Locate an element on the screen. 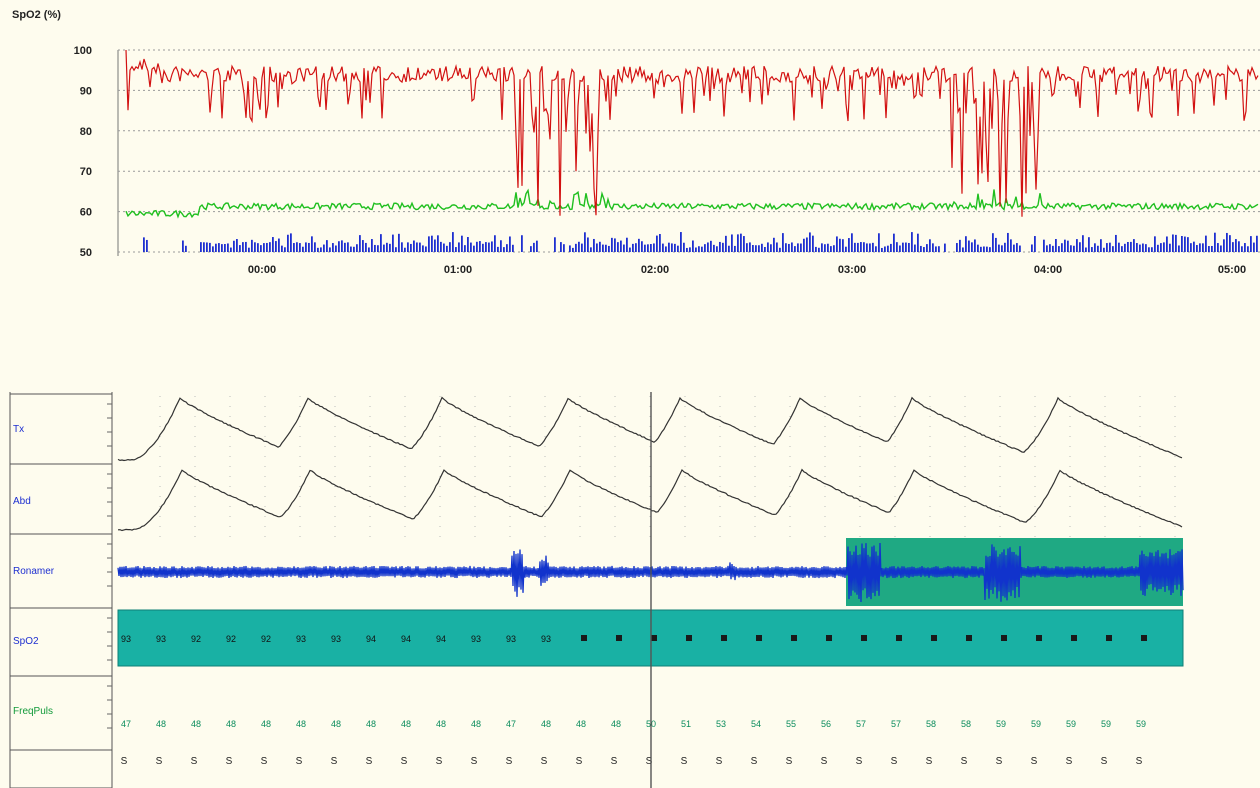 This screenshot has width=1260, height=788. pulse-value: 54 is located at coordinates (756, 724).